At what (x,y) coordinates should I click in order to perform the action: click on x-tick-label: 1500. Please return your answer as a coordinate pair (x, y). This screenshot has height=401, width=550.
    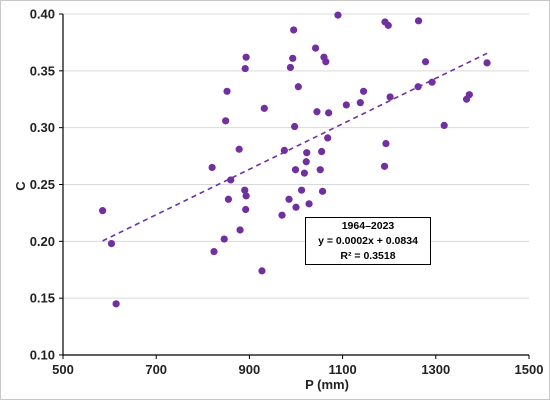
    Looking at the image, I should click on (529, 369).